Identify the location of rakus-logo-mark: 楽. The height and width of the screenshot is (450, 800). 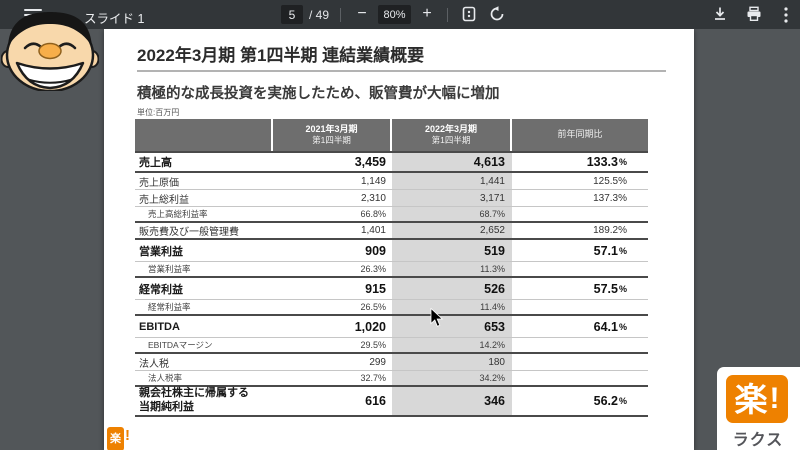
(115, 438).